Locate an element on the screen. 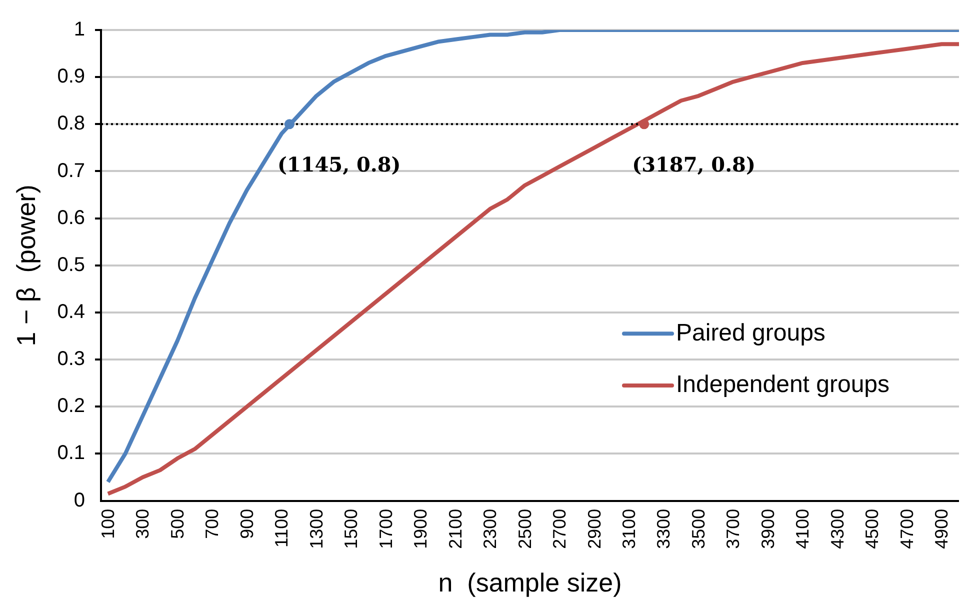 The height and width of the screenshot is (612, 967). x-tick-label: 4900 is located at coordinates (942, 528).